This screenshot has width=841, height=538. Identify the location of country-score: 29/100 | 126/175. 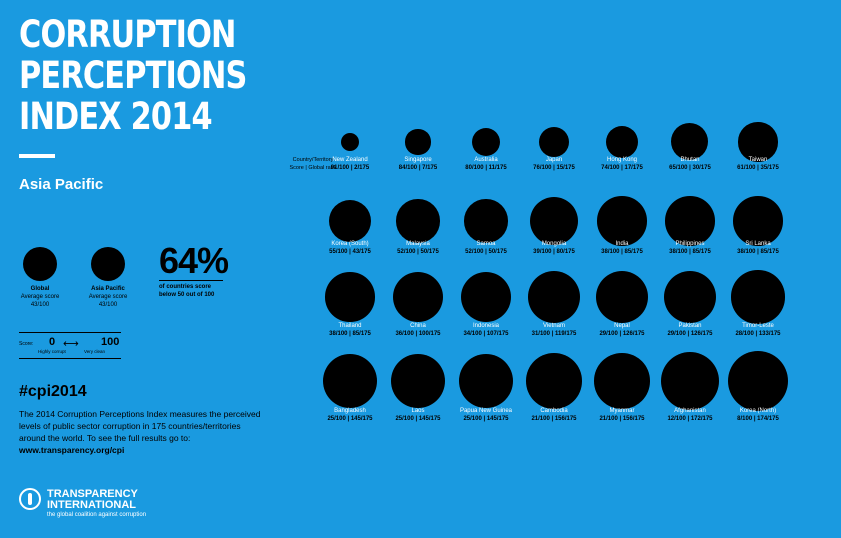
(690, 334).